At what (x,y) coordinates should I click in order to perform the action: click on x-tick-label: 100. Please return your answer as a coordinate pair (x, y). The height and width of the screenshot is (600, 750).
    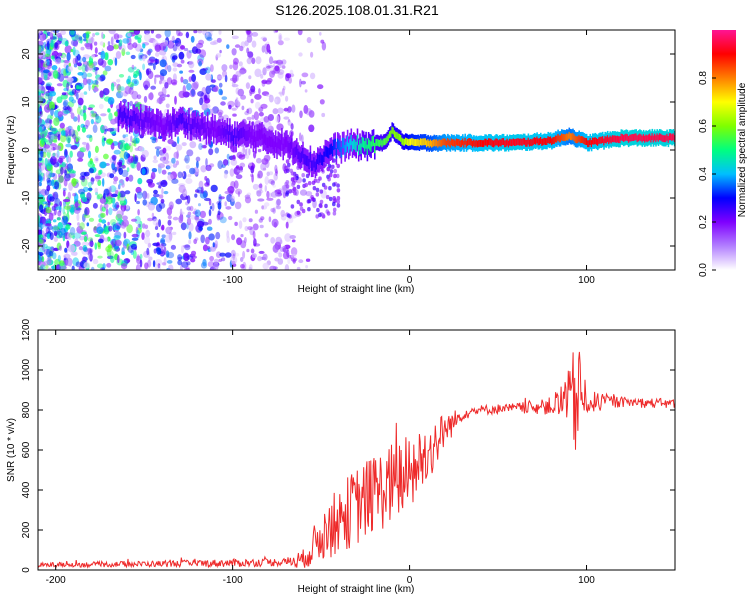
    Looking at the image, I should click on (586, 280).